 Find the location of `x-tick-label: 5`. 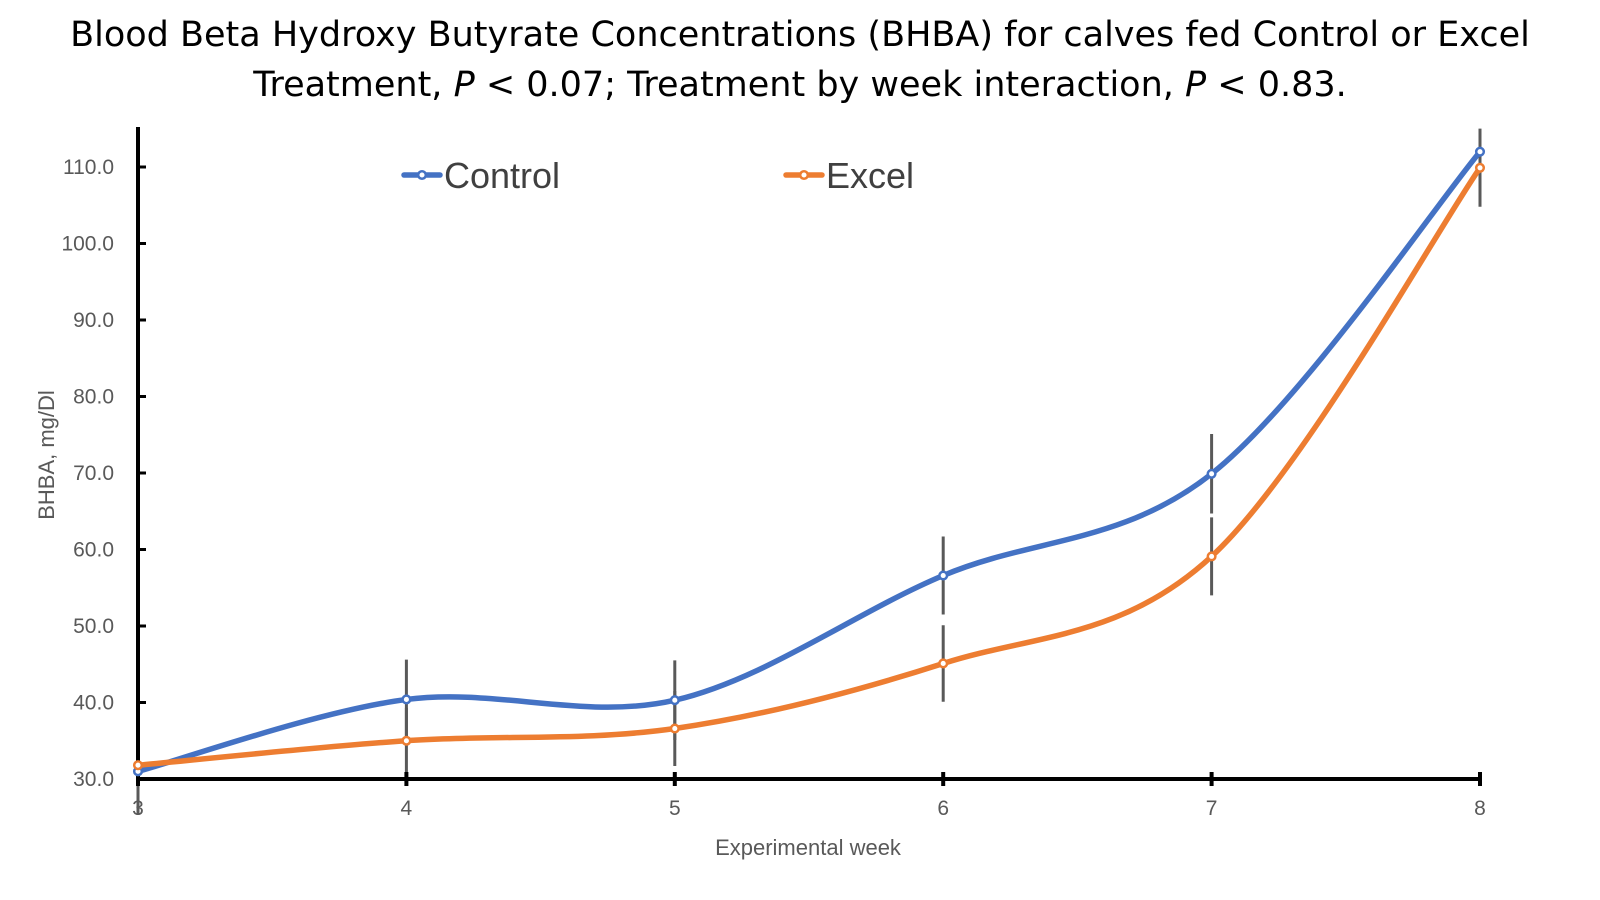

x-tick-label: 5 is located at coordinates (675, 808).